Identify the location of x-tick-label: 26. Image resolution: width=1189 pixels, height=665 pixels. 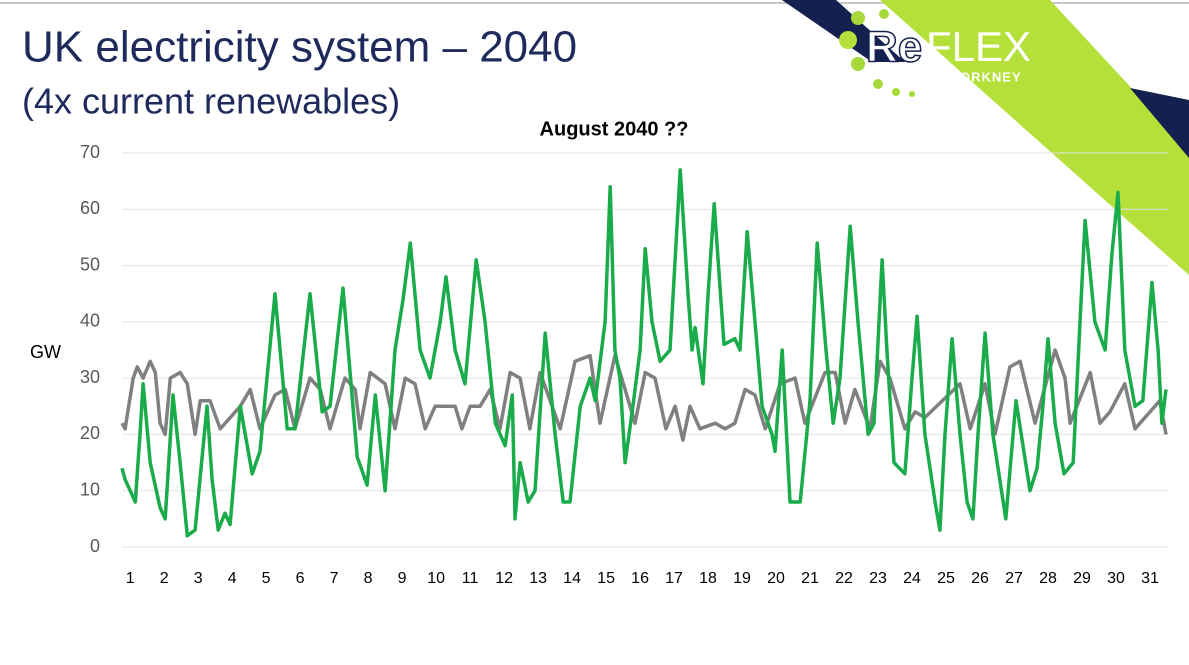
(980, 578).